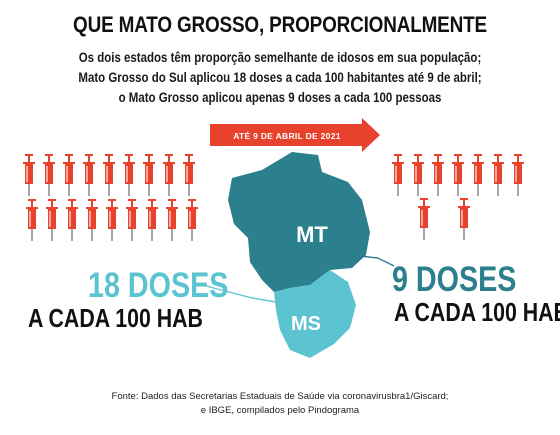  Describe the element at coordinates (280, 410) in the screenshot. I see `source-line-2: e IBGE, compilados pelo Pindograma` at that location.